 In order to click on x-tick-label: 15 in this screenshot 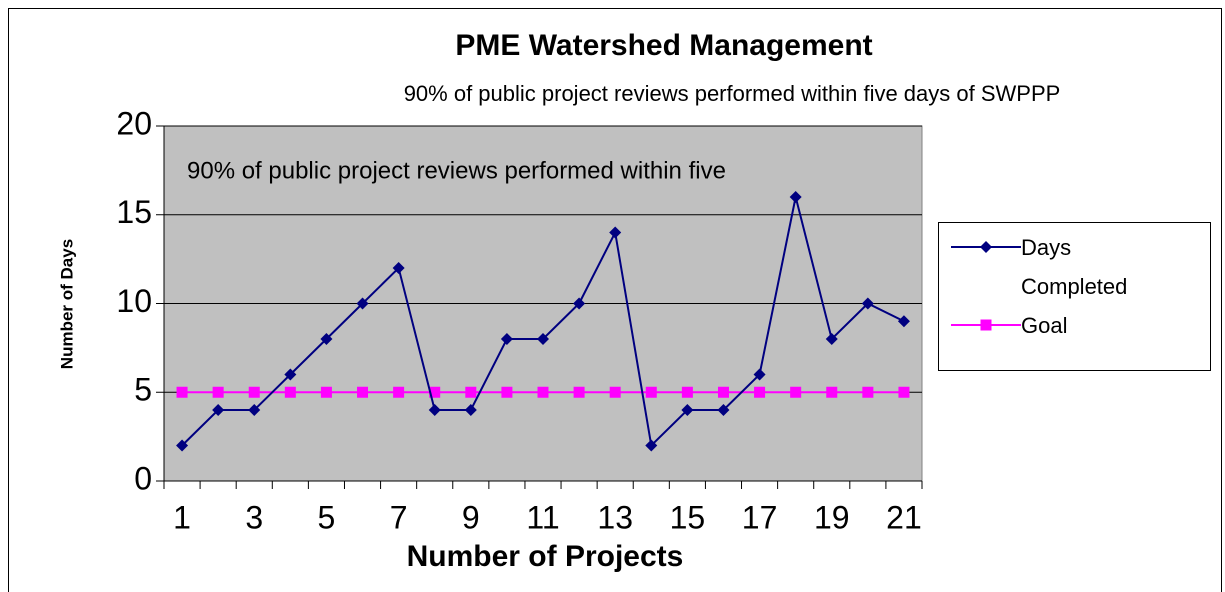, I will do `click(688, 517)`.